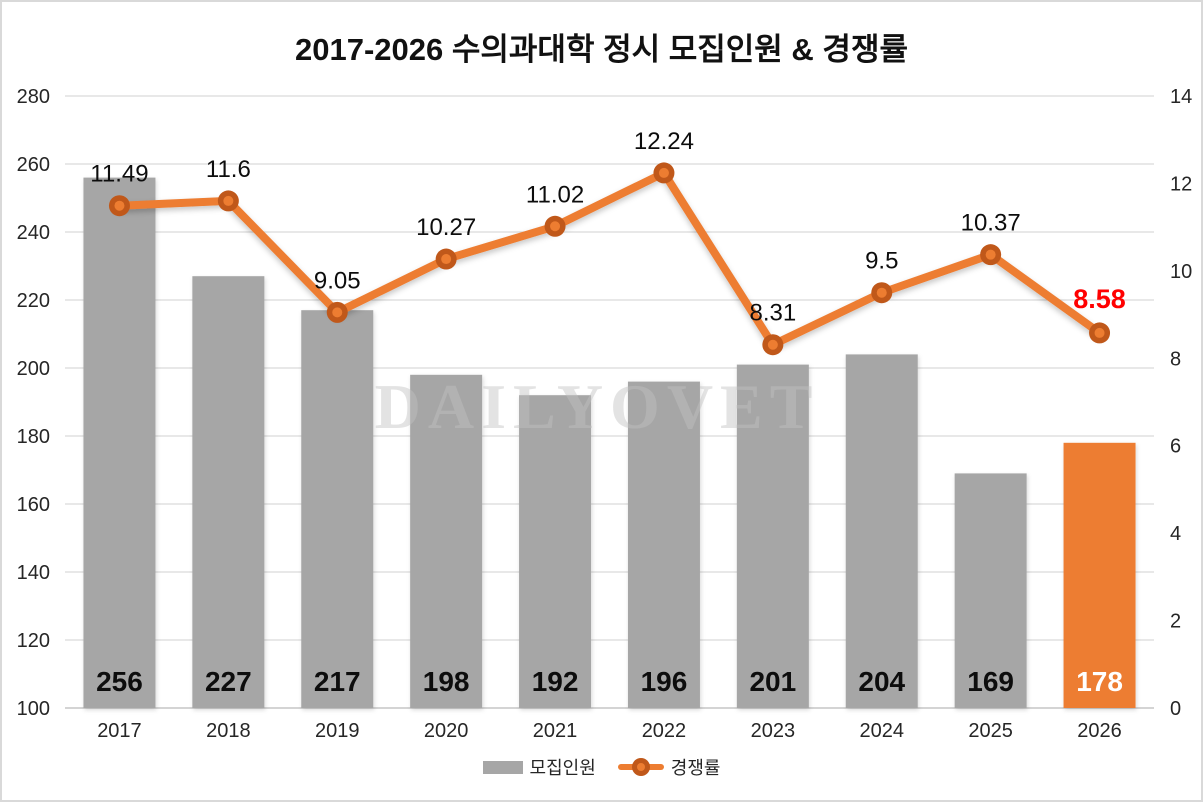 Image resolution: width=1203 pixels, height=802 pixels. I want to click on legend-item-bar-series: 모집인원, so click(539, 767).